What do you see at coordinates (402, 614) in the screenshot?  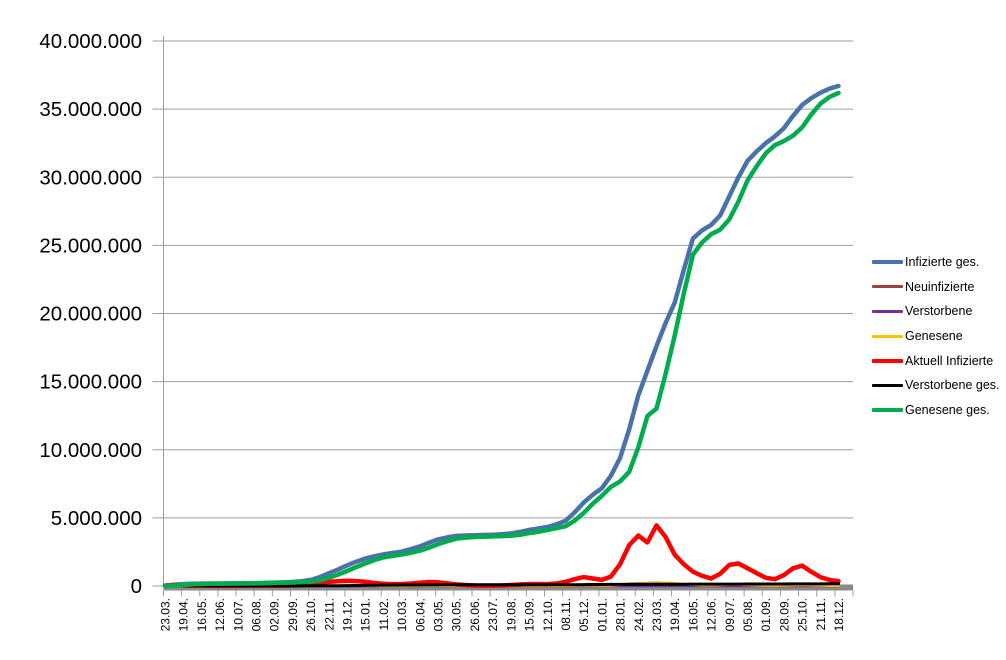 I see `x-axis-tick-label: 10.03.` at bounding box center [402, 614].